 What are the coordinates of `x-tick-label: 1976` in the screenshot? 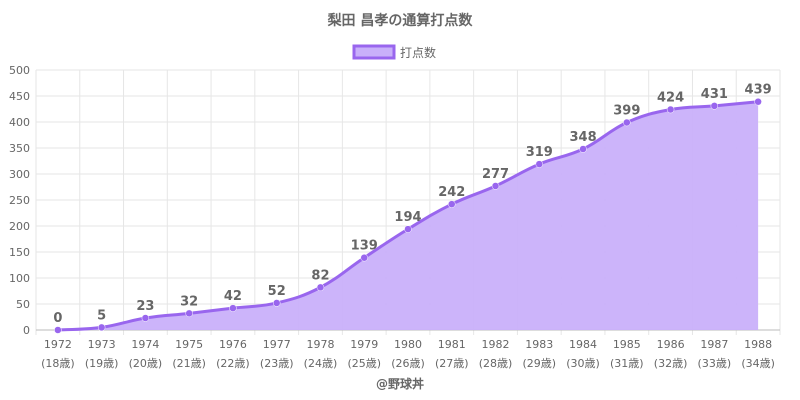 It's located at (233, 344).